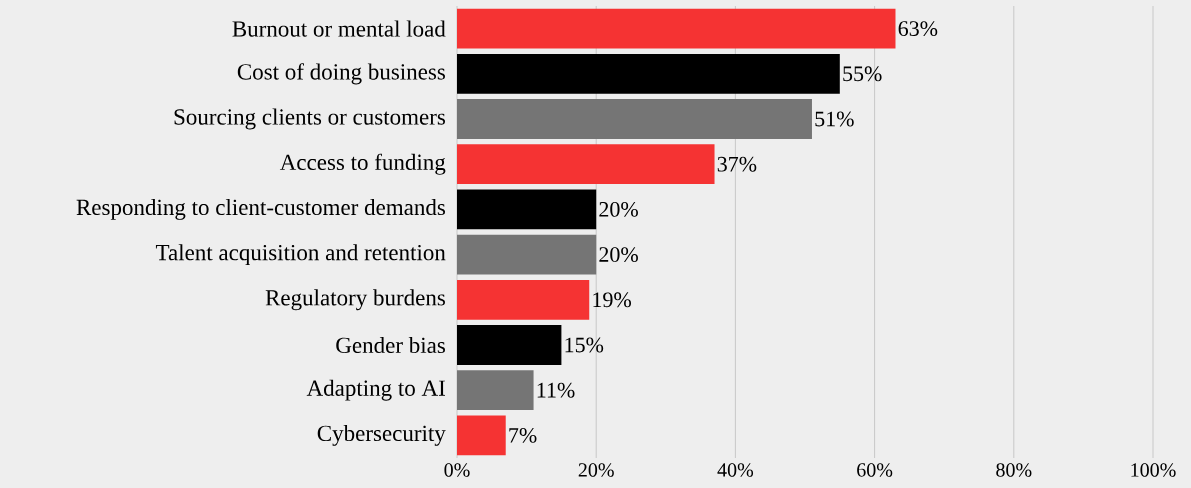 This screenshot has width=1191, height=488. I want to click on x-tick-label: 60%, so click(875, 470).